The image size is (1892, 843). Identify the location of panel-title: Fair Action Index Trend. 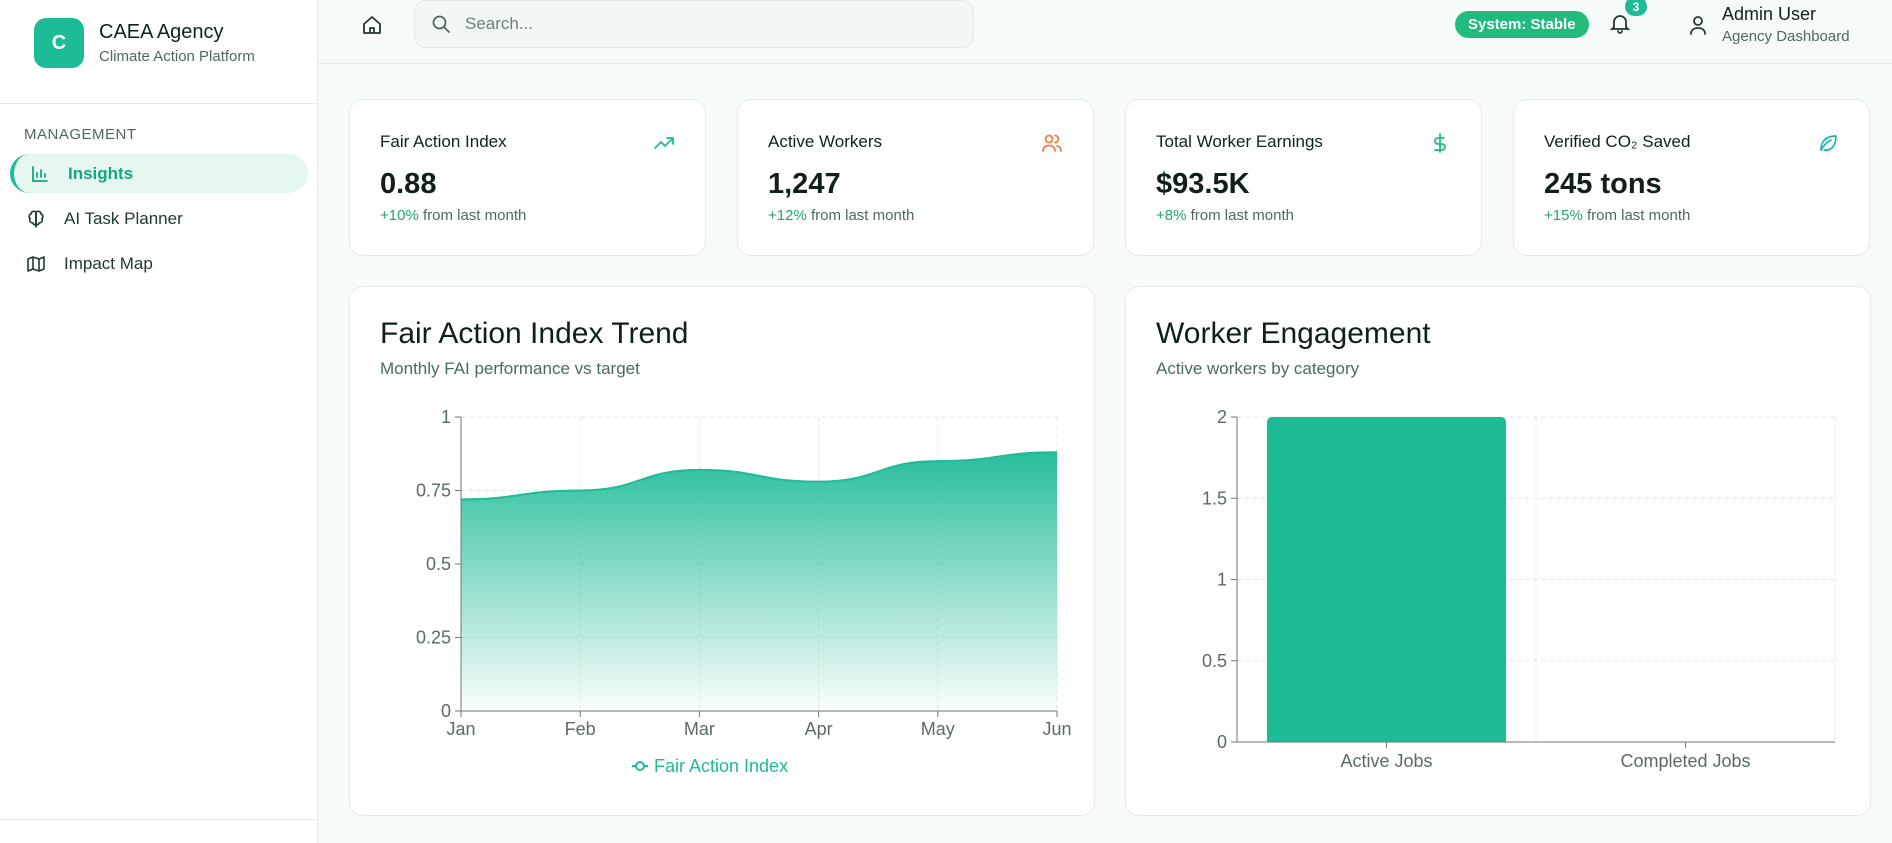
(534, 333).